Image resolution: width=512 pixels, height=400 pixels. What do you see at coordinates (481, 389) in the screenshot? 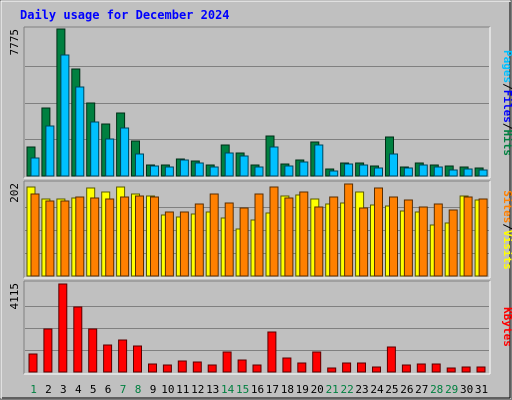
I see `day-label-31: 31` at bounding box center [481, 389].